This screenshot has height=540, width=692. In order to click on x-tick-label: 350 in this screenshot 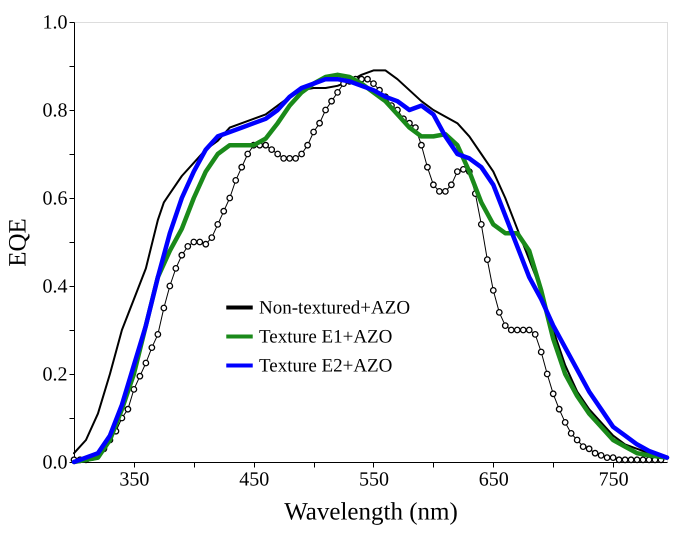, I will do `click(134, 479)`.